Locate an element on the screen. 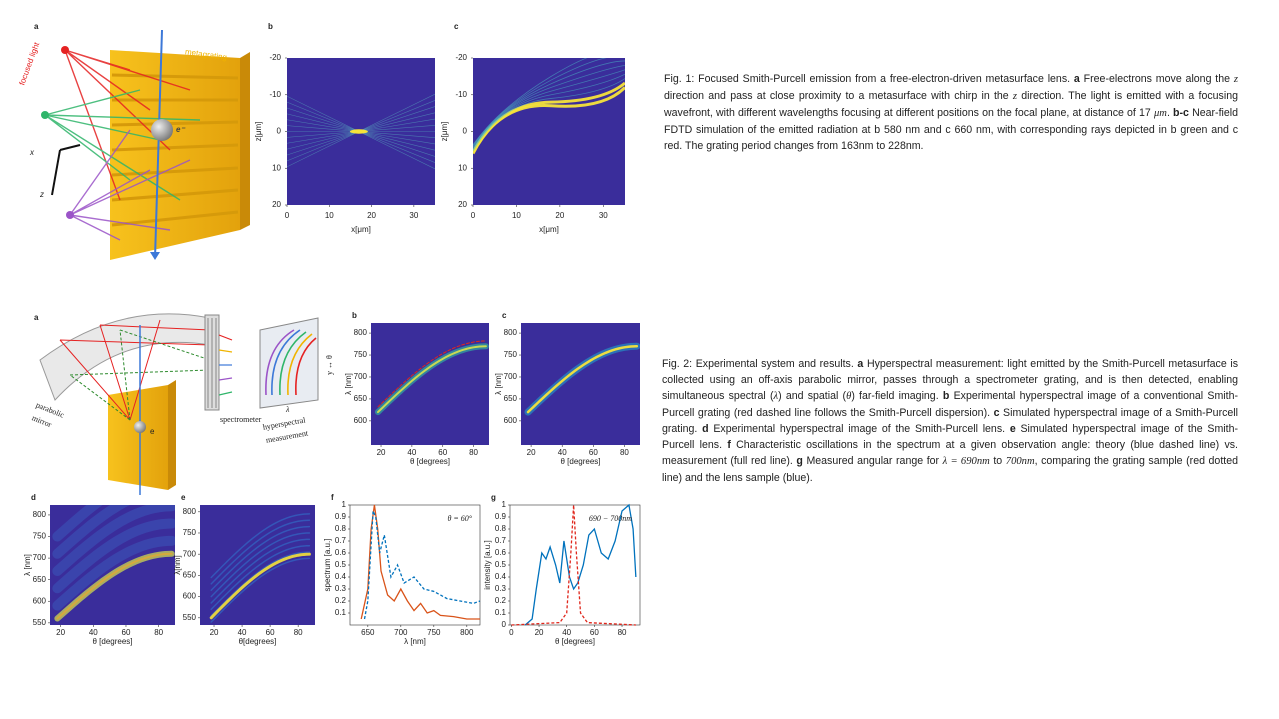 This screenshot has width=1279, height=719. y-tick-label: 10 is located at coordinates (276, 167).